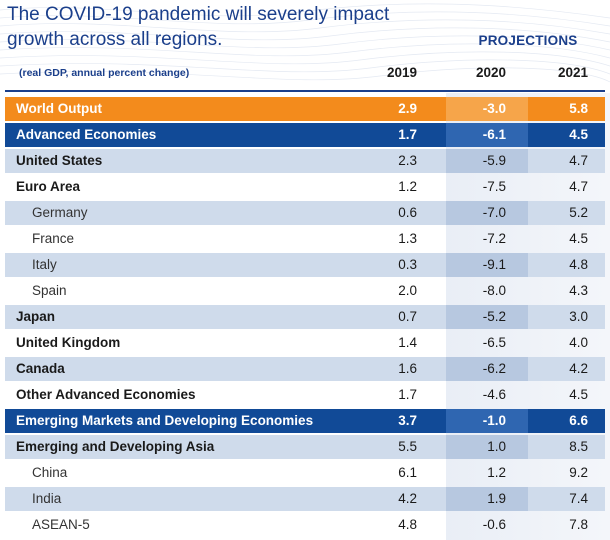 Image resolution: width=610 pixels, height=540 pixels. I want to click on value-2020: 1.9, so click(496, 498).